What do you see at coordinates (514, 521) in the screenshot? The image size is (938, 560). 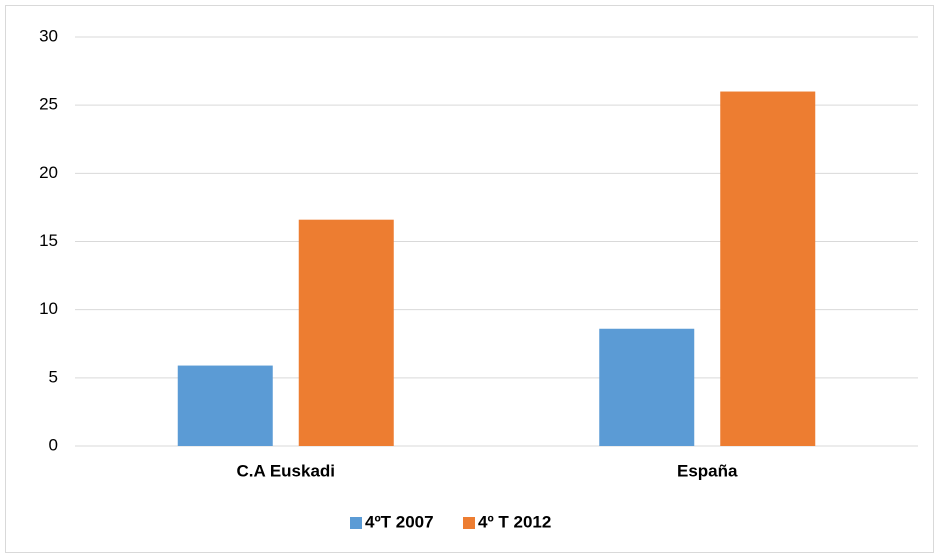 I see `legend-label: 4º T 2012` at bounding box center [514, 521].